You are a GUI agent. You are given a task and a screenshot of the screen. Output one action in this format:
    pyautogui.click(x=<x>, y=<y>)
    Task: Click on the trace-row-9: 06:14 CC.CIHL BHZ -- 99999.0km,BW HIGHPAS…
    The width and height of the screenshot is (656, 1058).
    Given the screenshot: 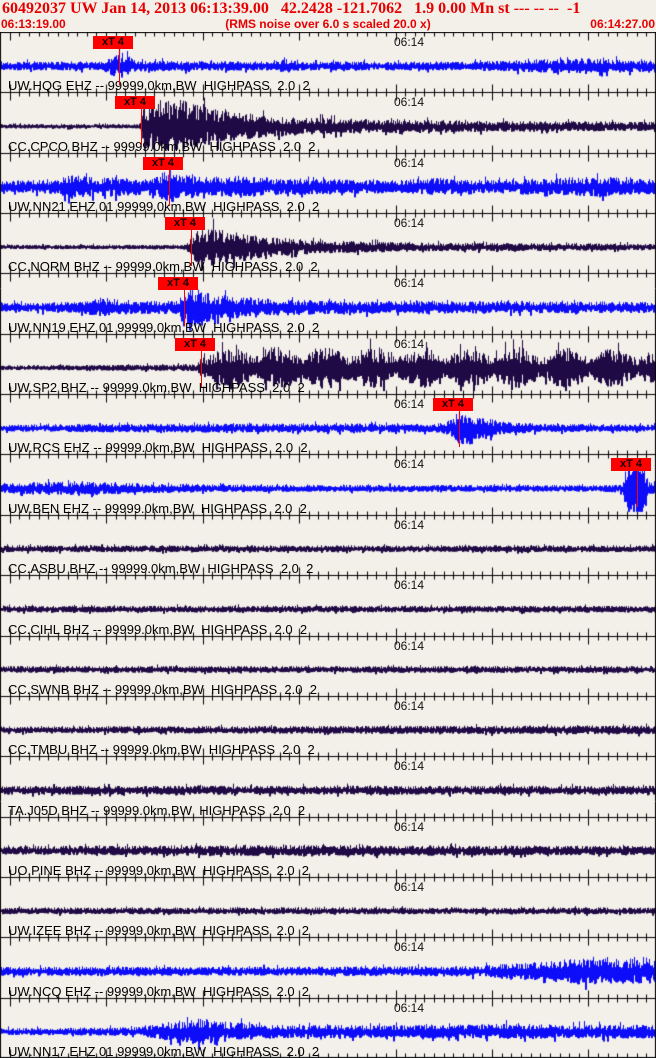 What is the action you would take?
    pyautogui.click(x=328, y=606)
    